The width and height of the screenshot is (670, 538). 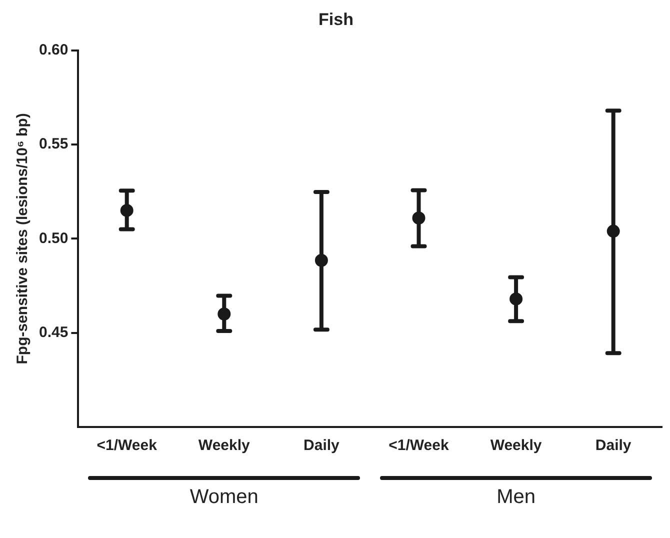 I want to click on text: Women, so click(x=224, y=497).